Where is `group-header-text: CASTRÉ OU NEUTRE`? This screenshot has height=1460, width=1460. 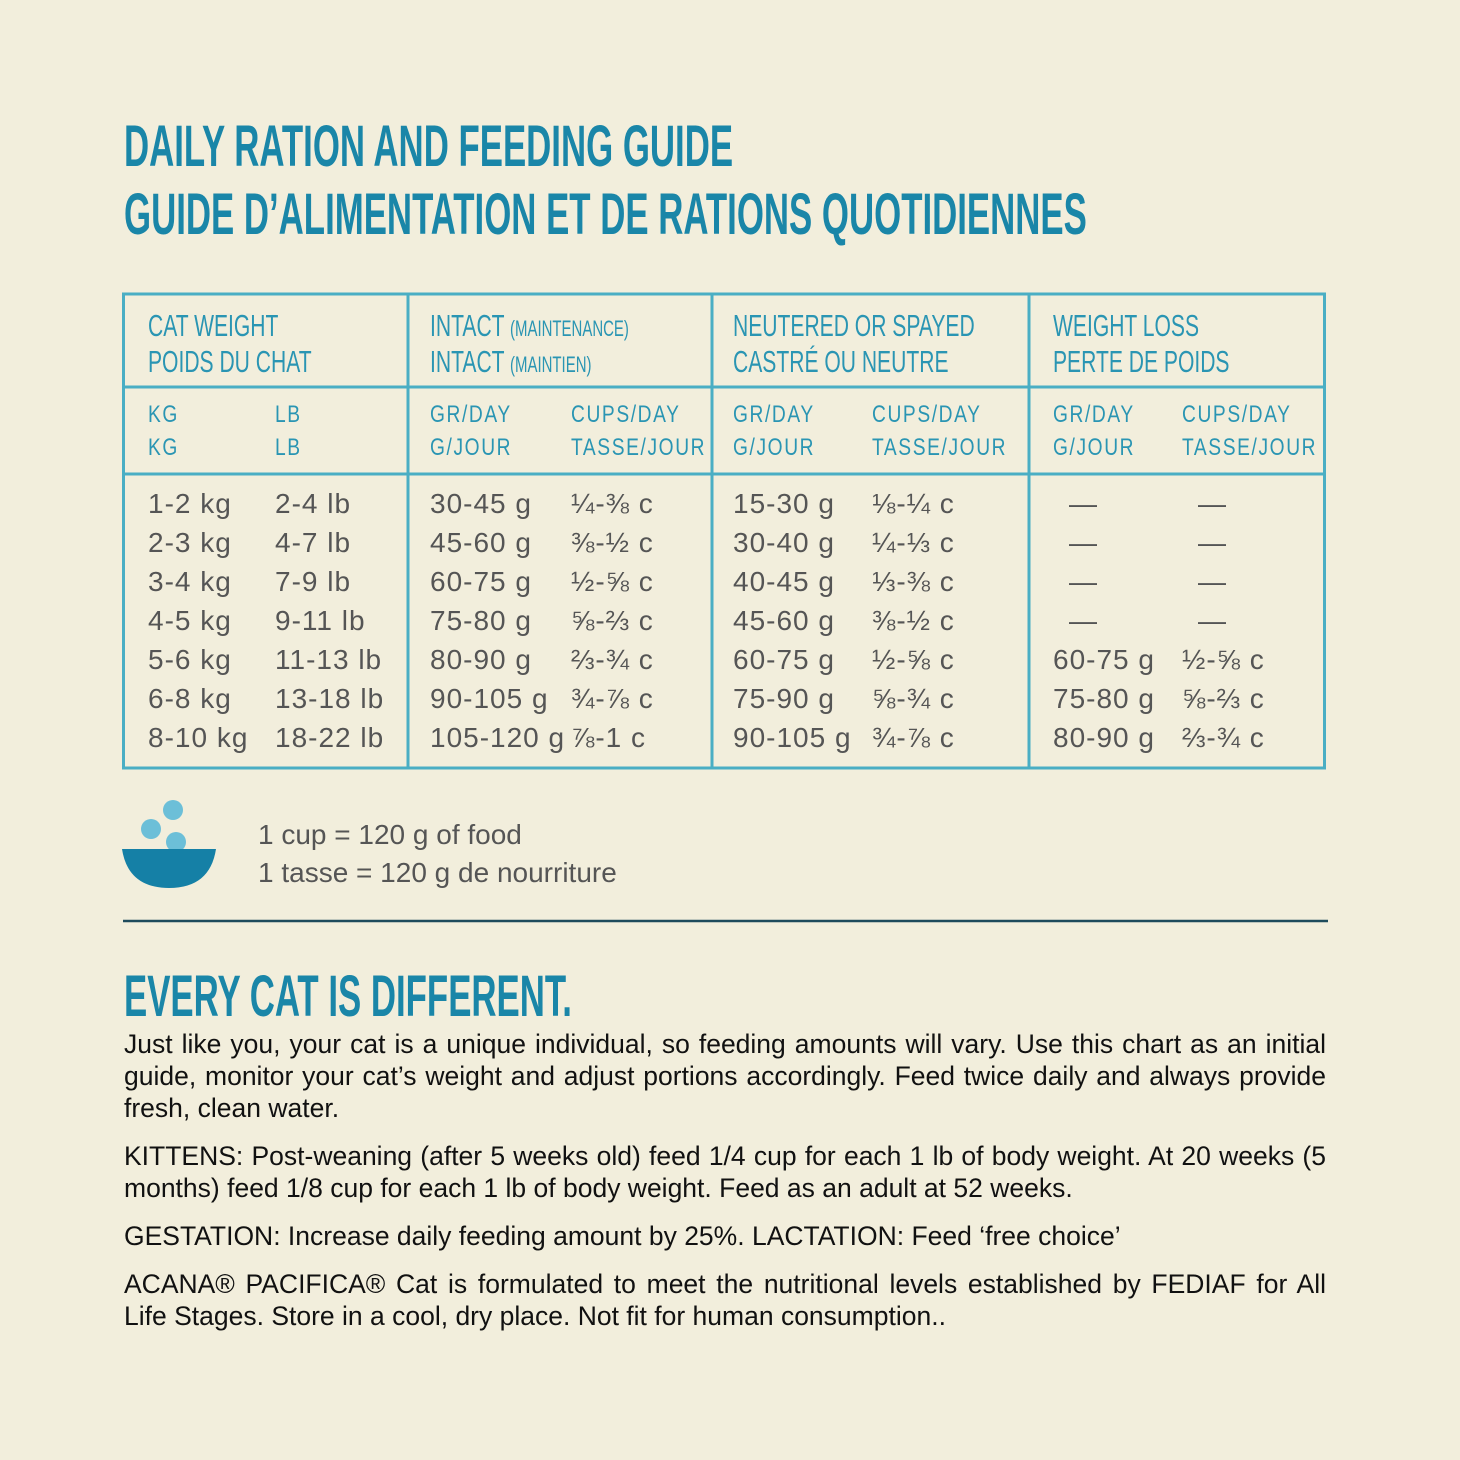 group-header-text: CASTRÉ OU NEUTRE is located at coordinates (841, 361).